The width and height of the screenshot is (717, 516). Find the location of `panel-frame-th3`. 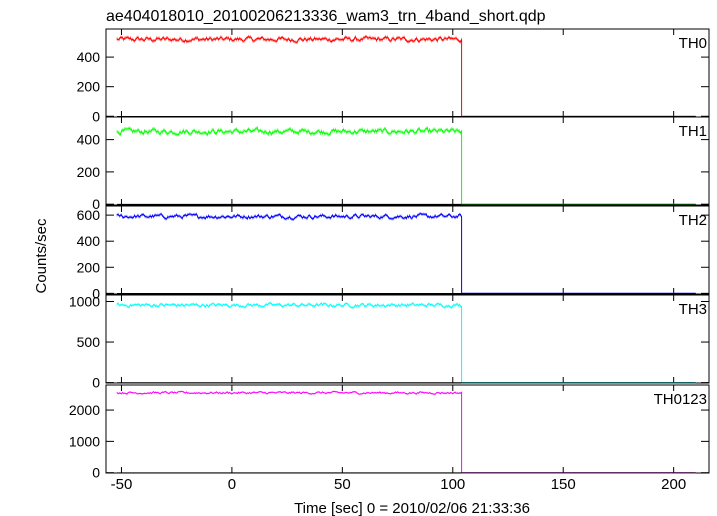

panel-frame-th3 is located at coordinates (407, 339).